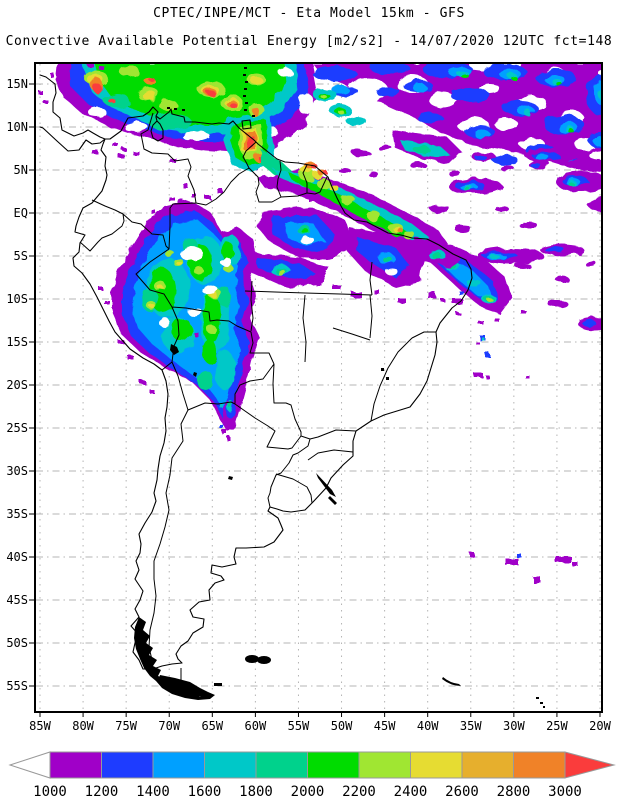  Describe the element at coordinates (451, 681) in the screenshot. I see `south-georgia-island` at that location.